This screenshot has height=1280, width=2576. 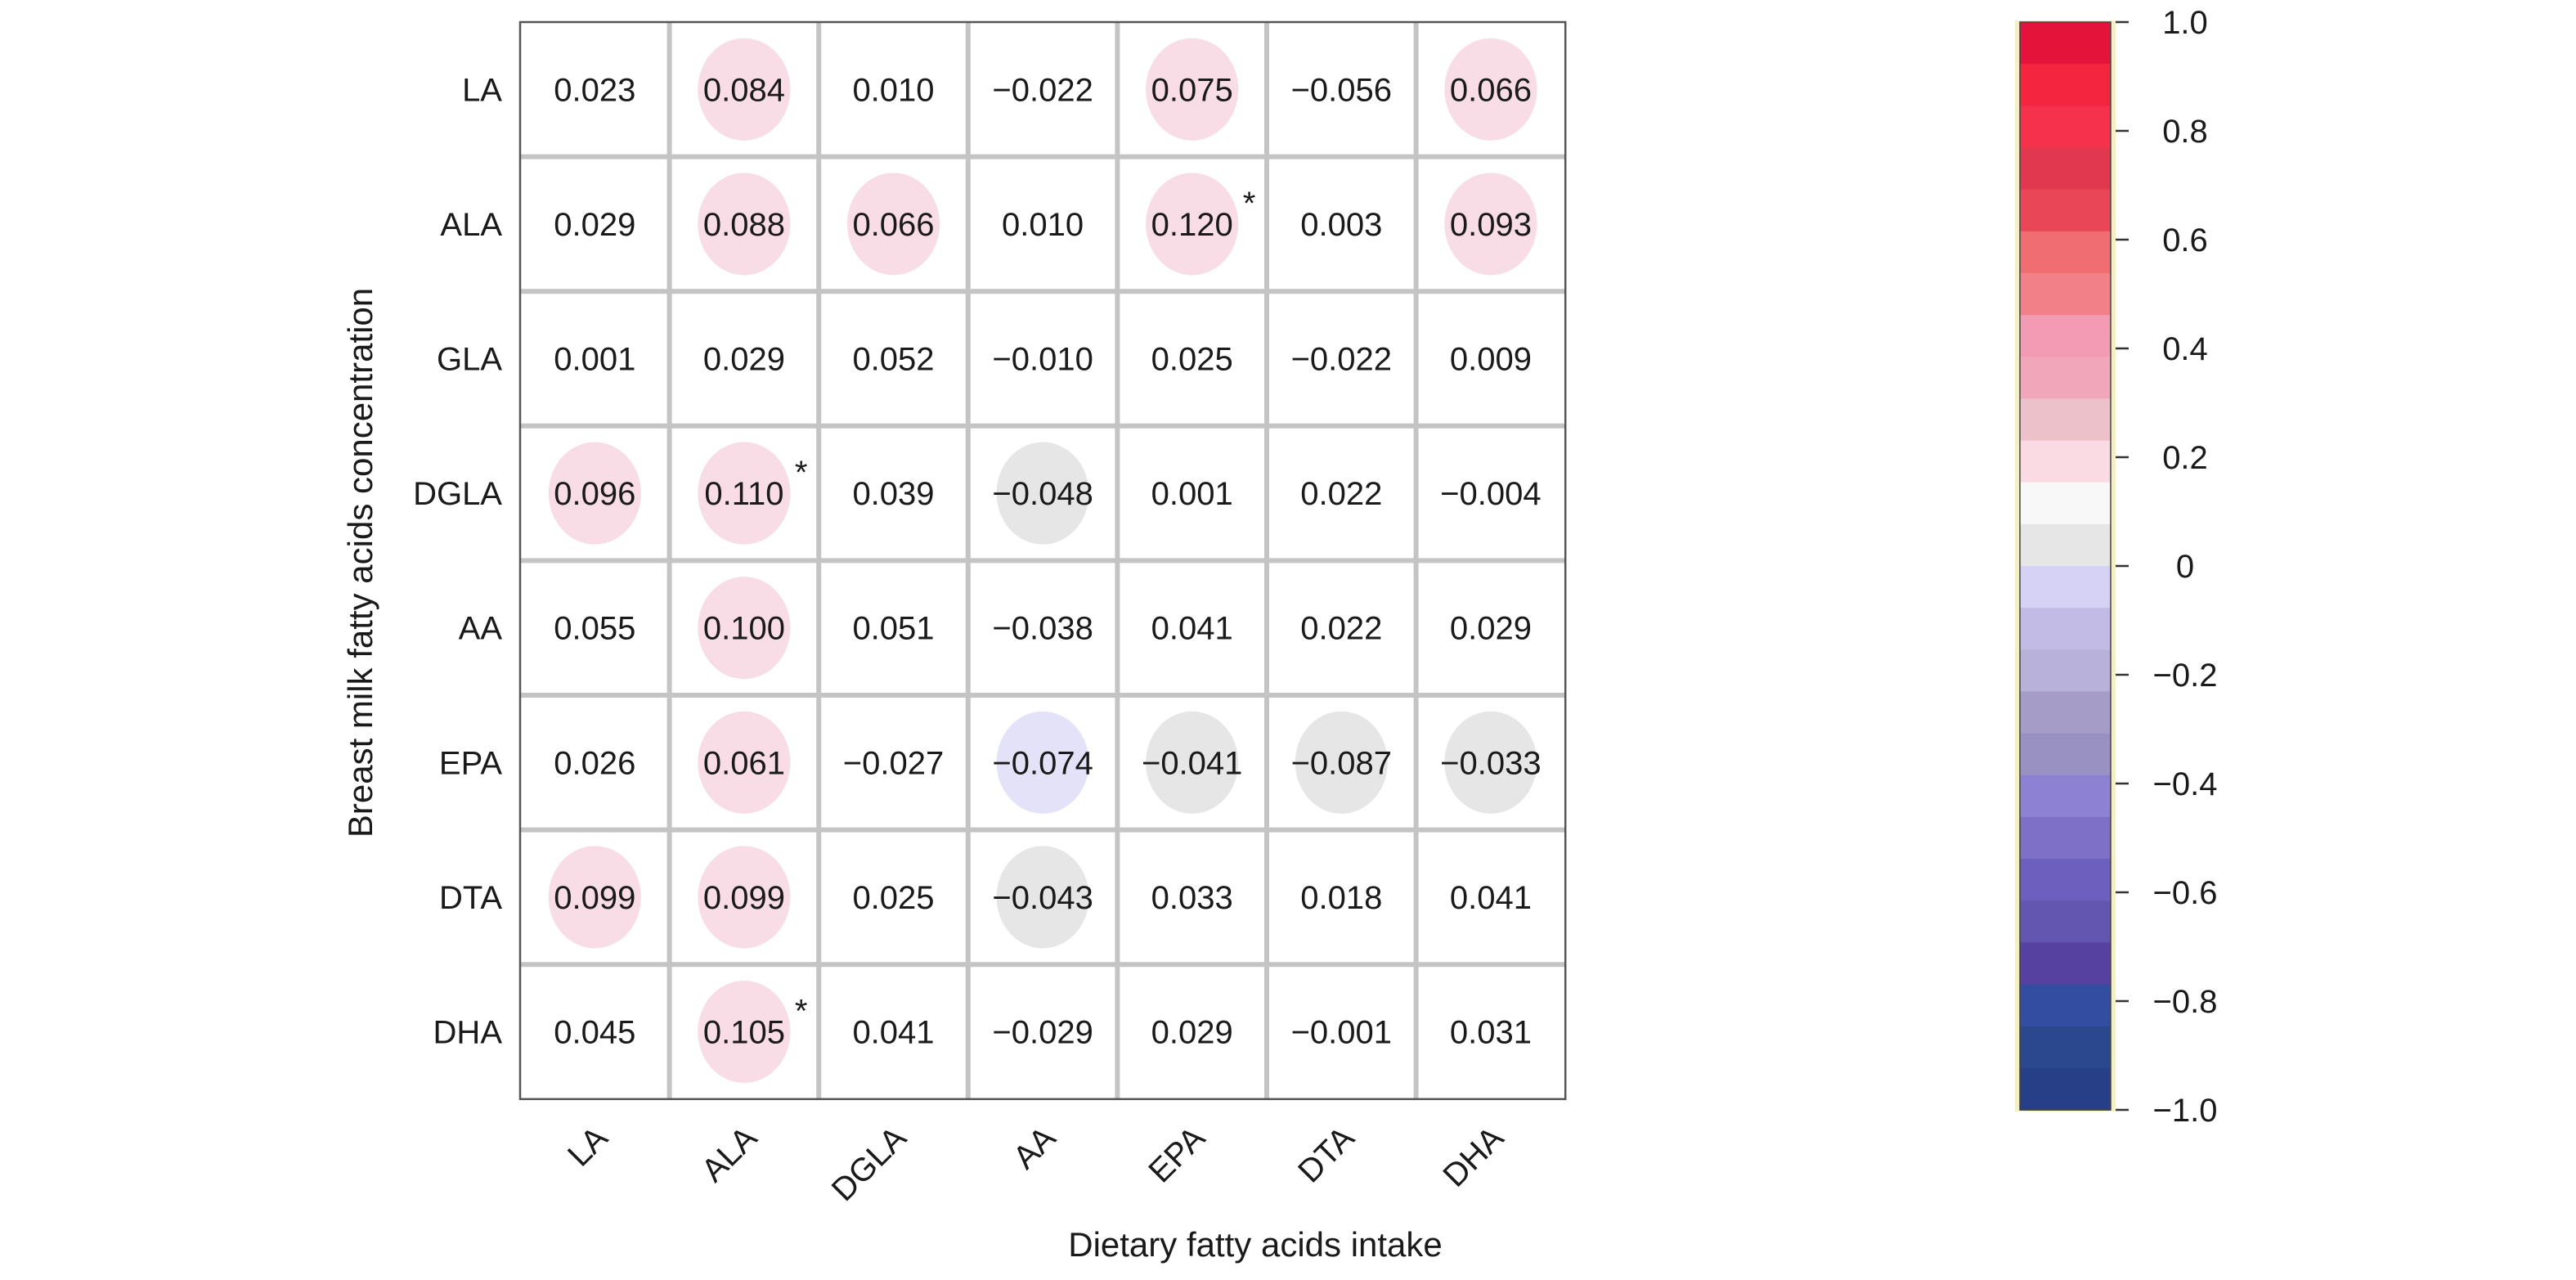 What do you see at coordinates (1491, 494) in the screenshot?
I see `cell-value-label: −0.004` at bounding box center [1491, 494].